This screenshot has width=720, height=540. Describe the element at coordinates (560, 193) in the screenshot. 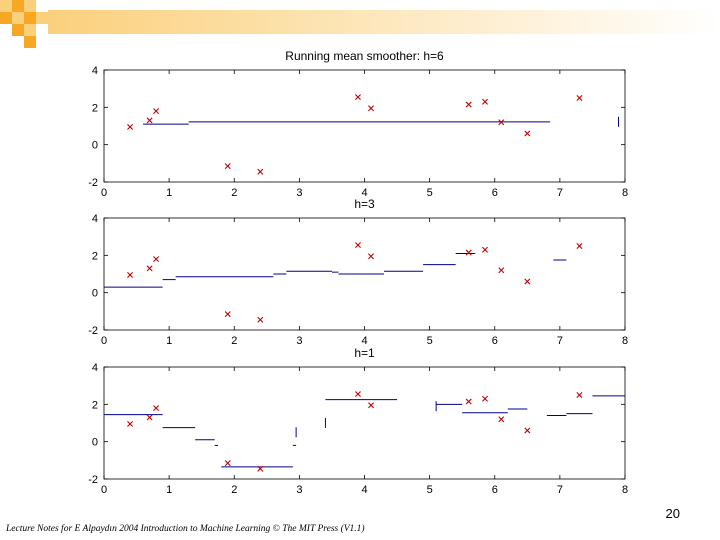

I see `x-tick-label: 7` at that location.